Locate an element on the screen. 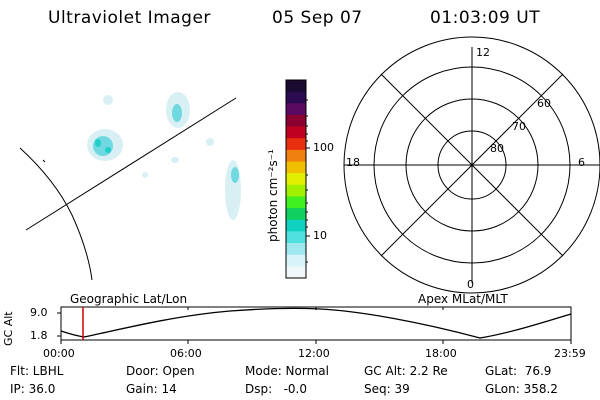 This screenshot has height=400, width=600. colorbar-tick-10: 10 is located at coordinates (320, 235).